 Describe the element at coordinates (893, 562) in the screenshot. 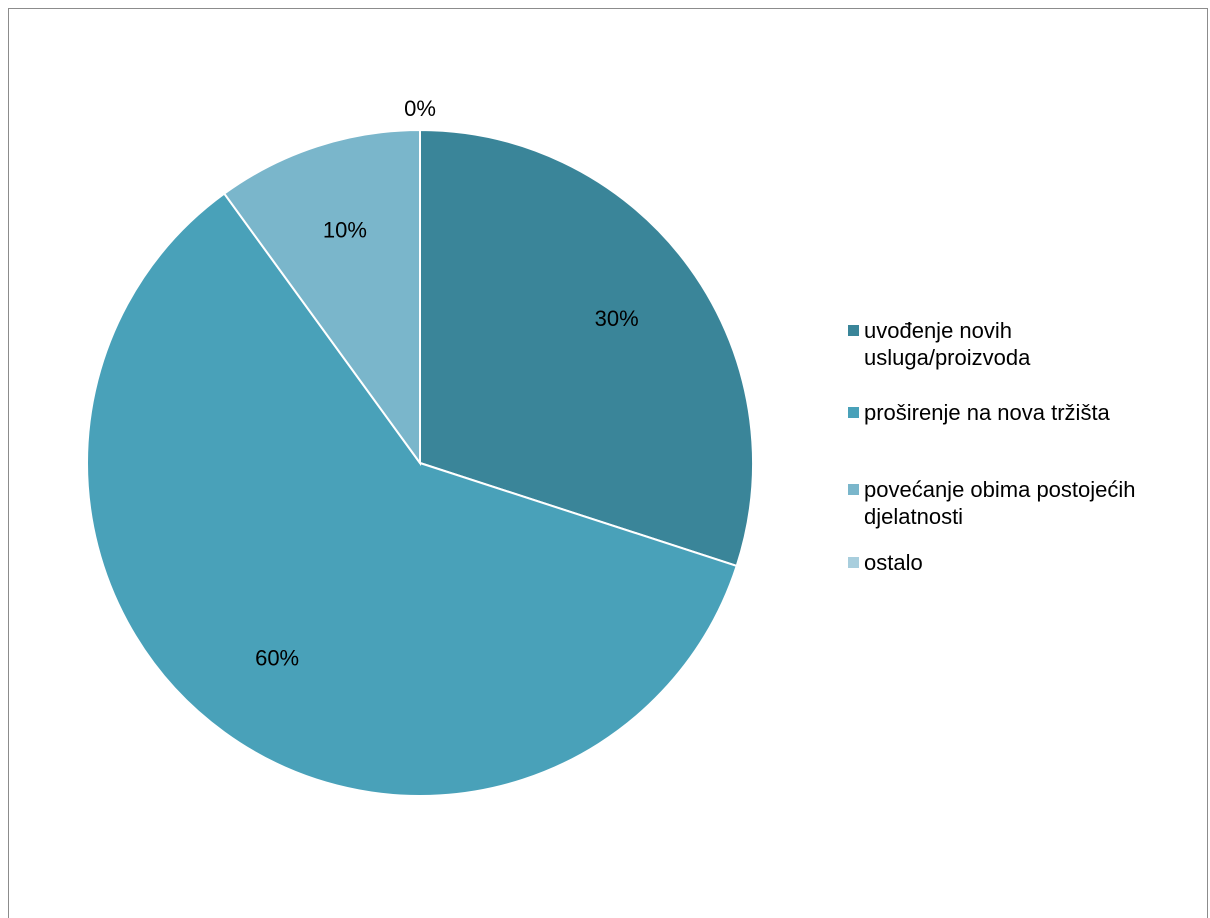

I see `legend-label-other: ostalo` at that location.